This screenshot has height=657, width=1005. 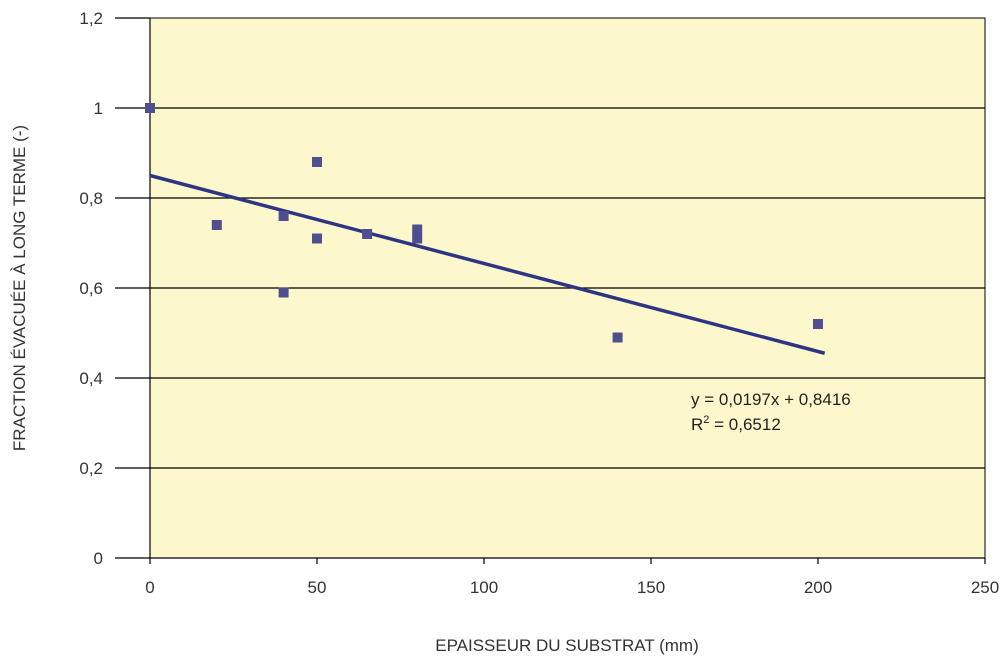 What do you see at coordinates (91, 18) in the screenshot?
I see `y-tick-label: 1,2` at bounding box center [91, 18].